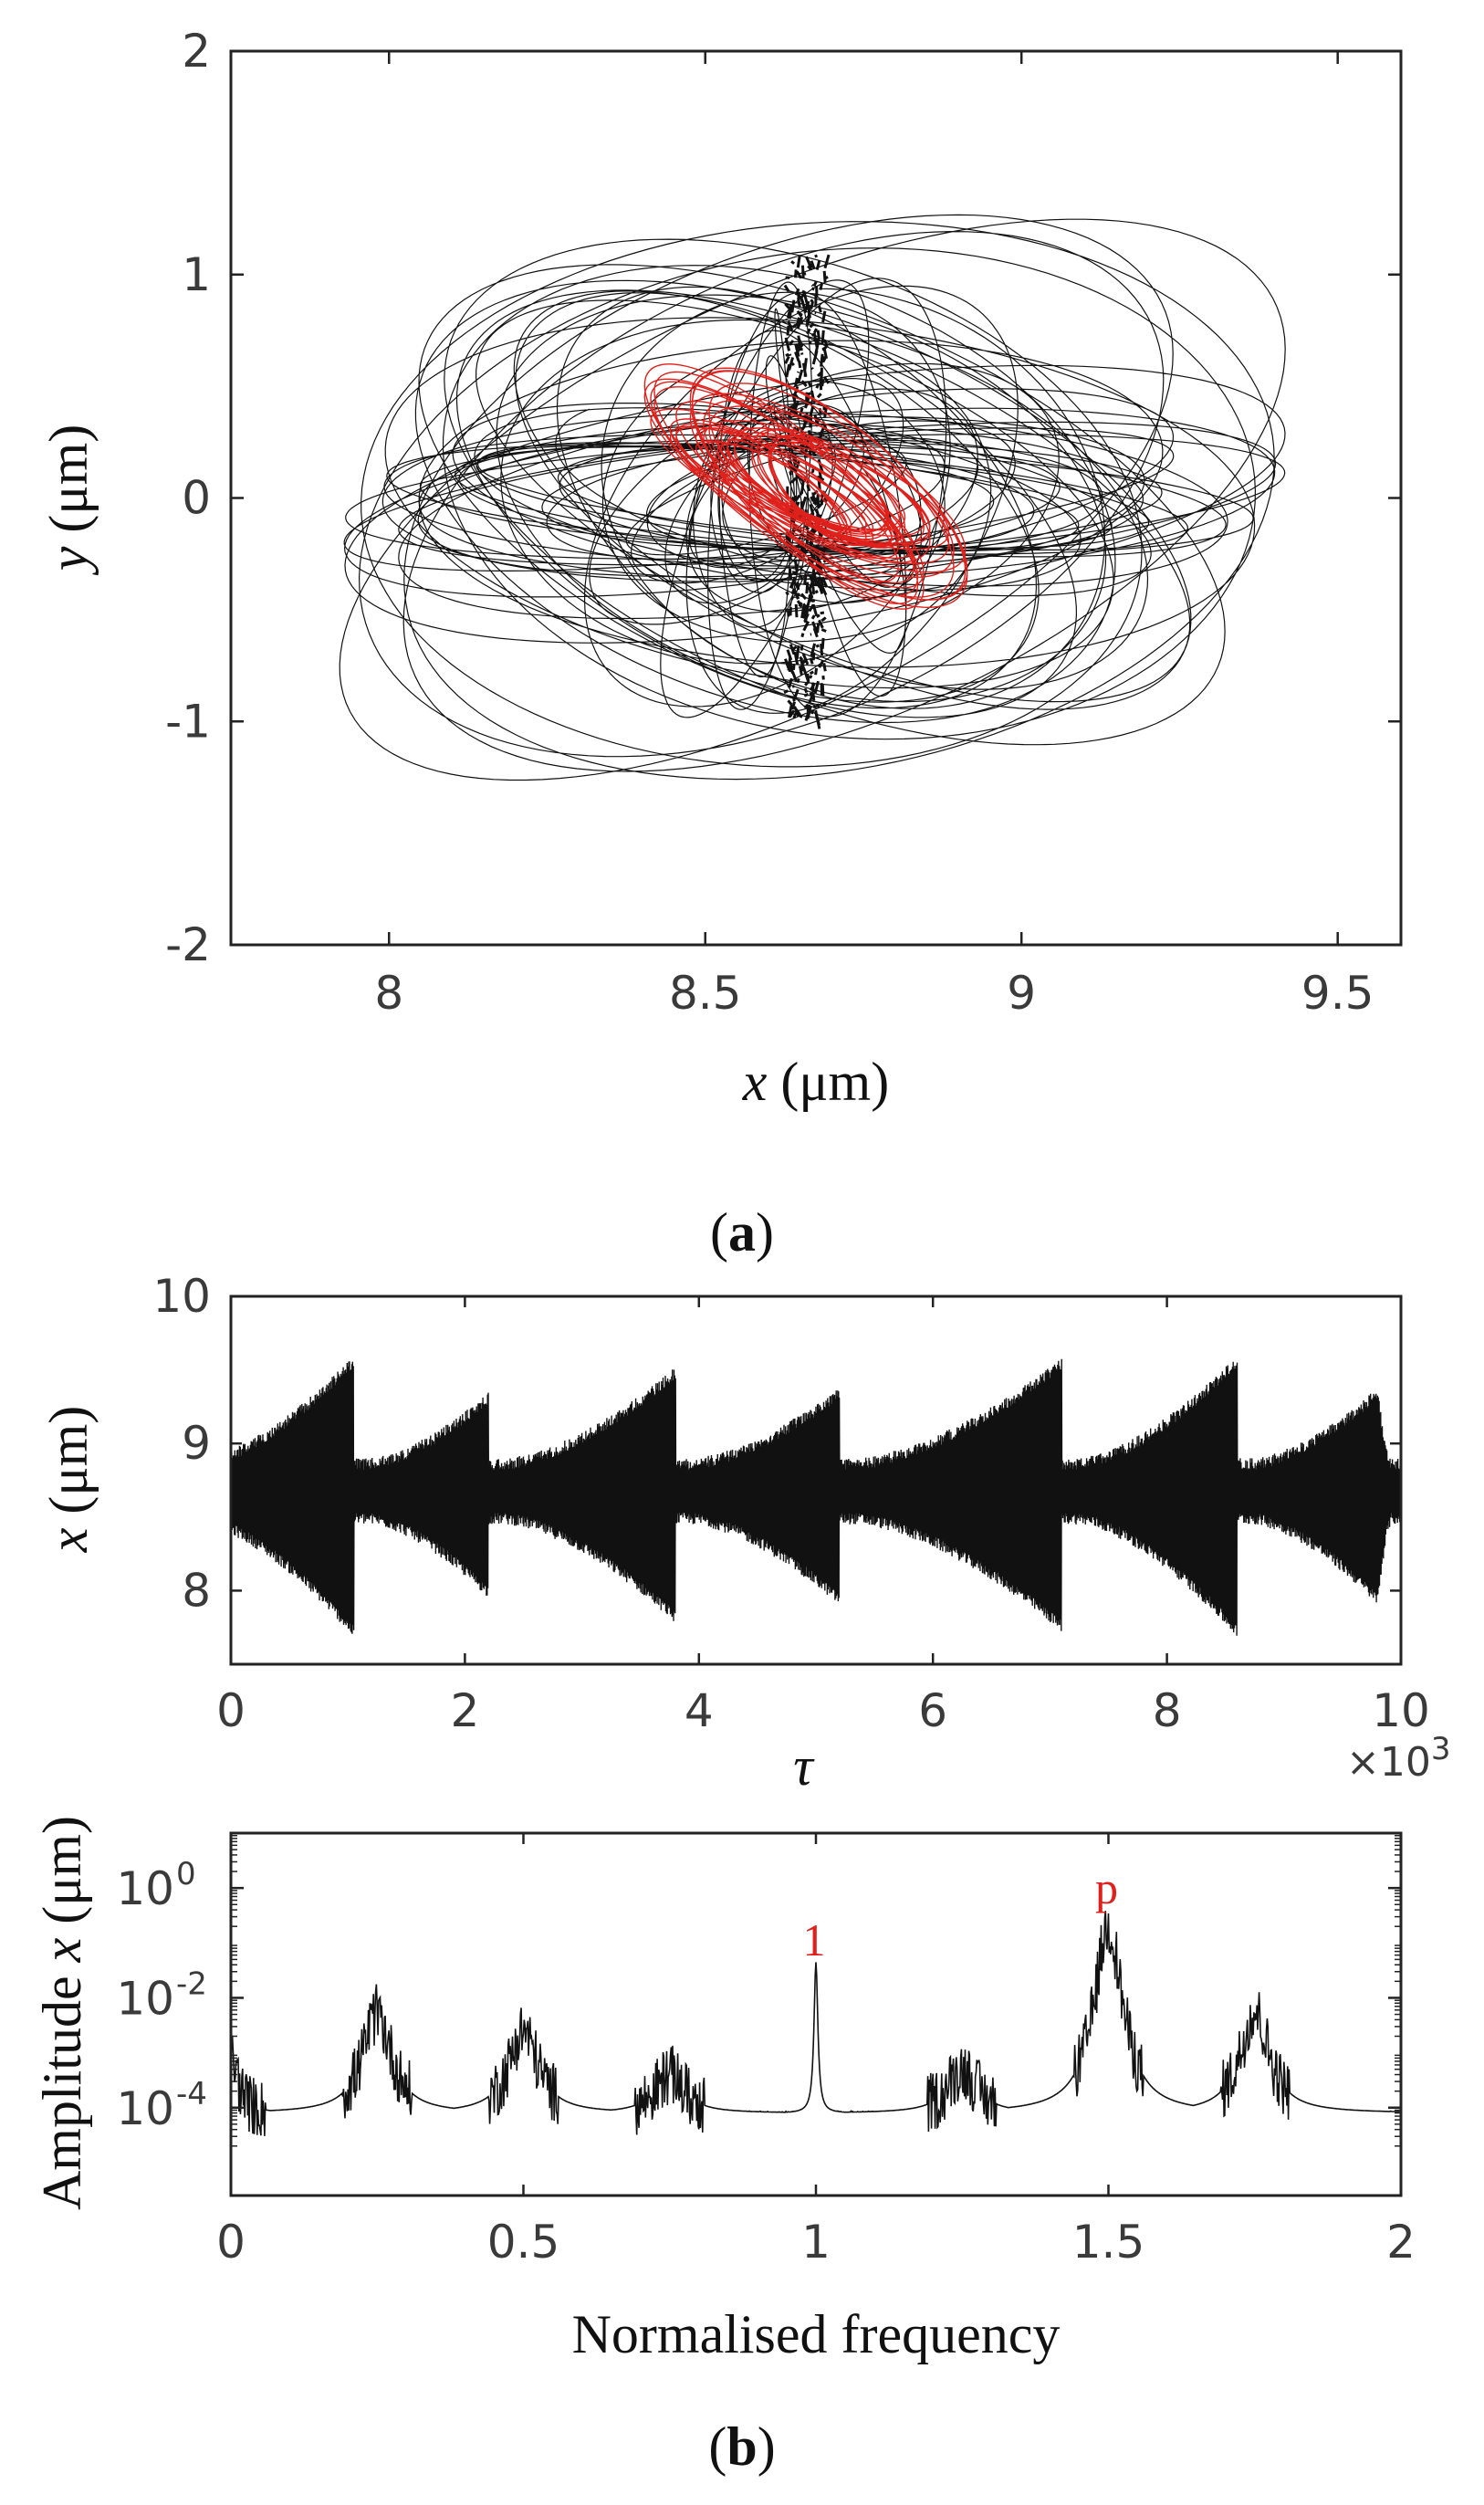 The image size is (1484, 2505). What do you see at coordinates (742, 1232) in the screenshot?
I see `caption-a: (a)` at bounding box center [742, 1232].